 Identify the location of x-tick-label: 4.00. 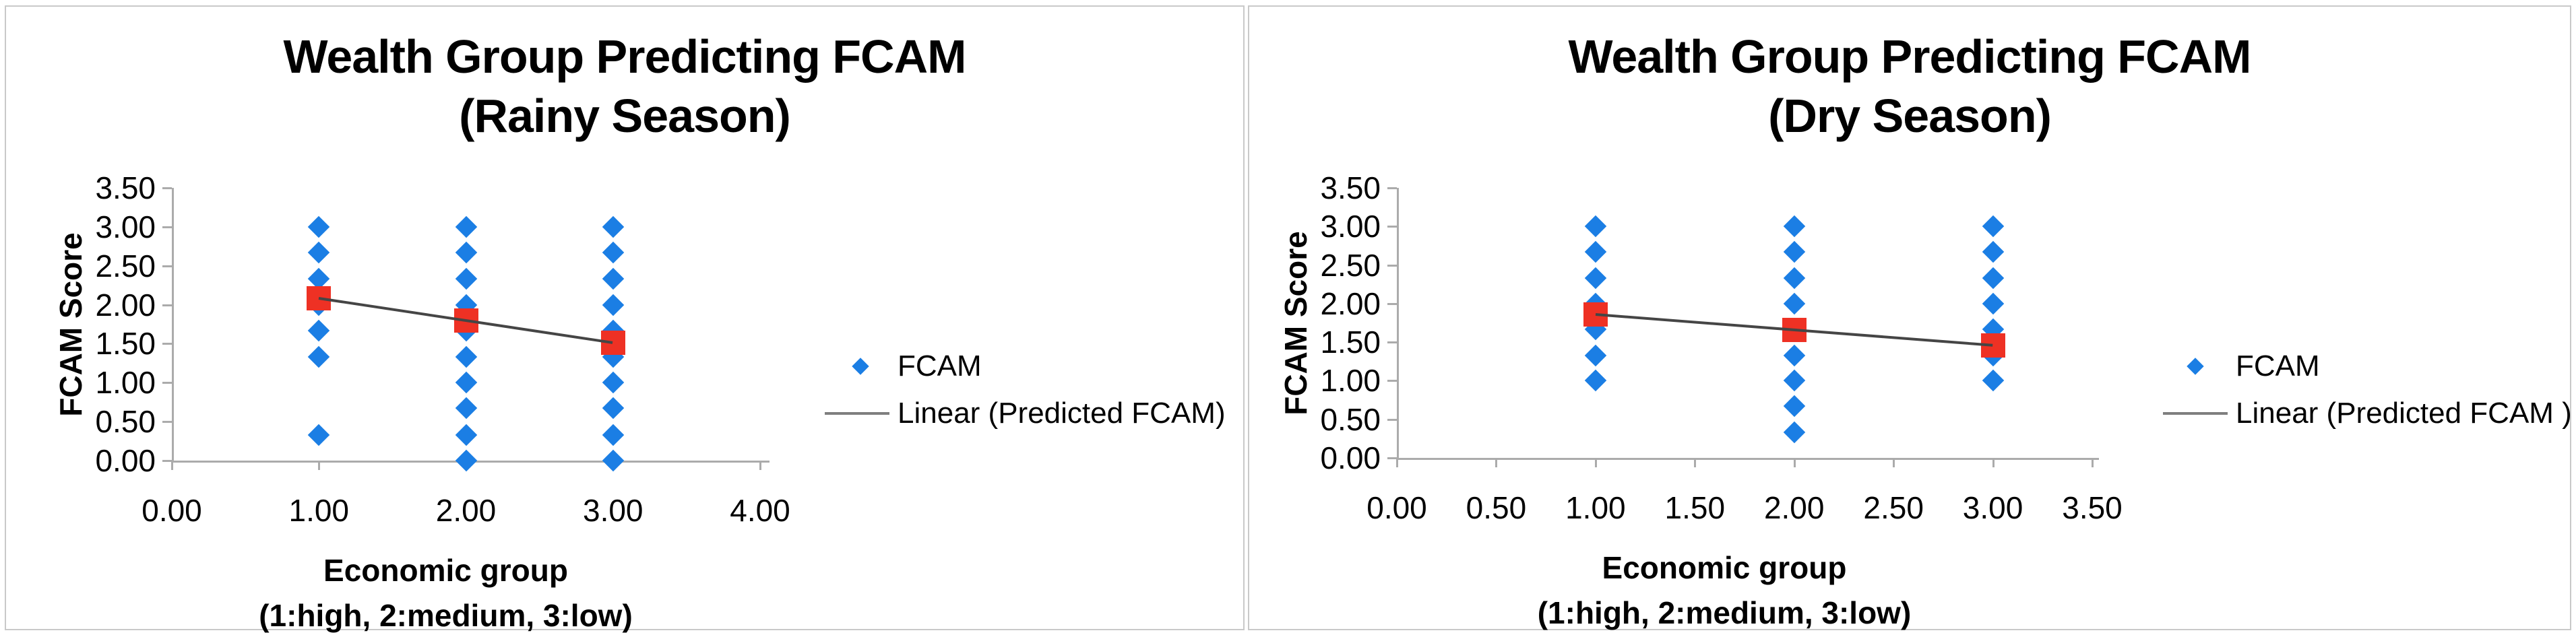
(760, 510).